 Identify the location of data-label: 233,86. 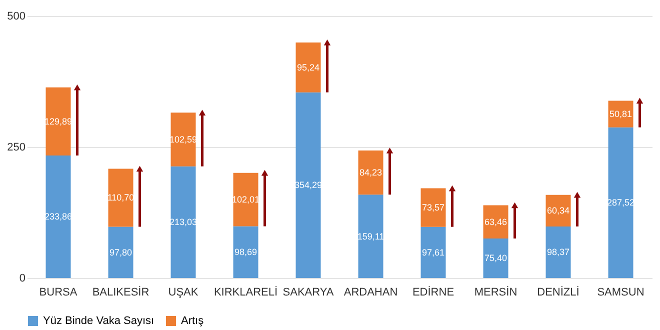
(58, 217).